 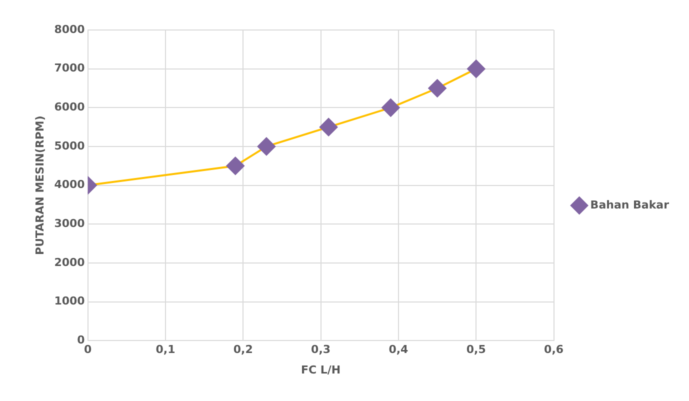 What do you see at coordinates (70, 29) in the screenshot?
I see `y-tick-label: 8000` at bounding box center [70, 29].